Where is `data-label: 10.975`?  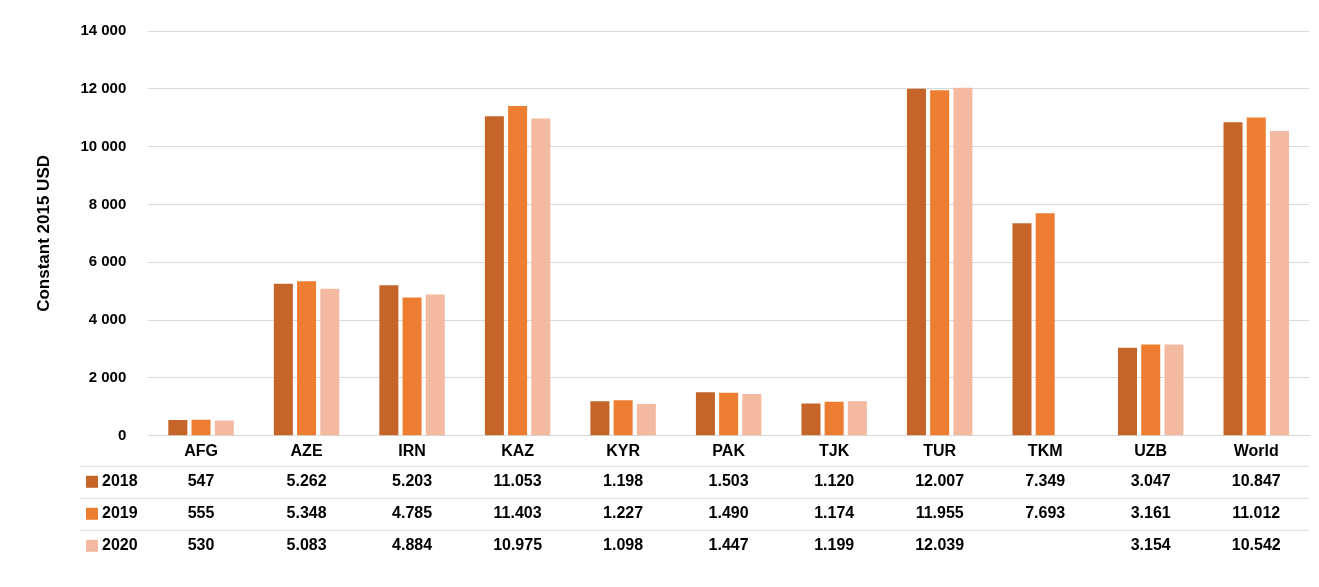
data-label: 10.975 is located at coordinates (518, 545).